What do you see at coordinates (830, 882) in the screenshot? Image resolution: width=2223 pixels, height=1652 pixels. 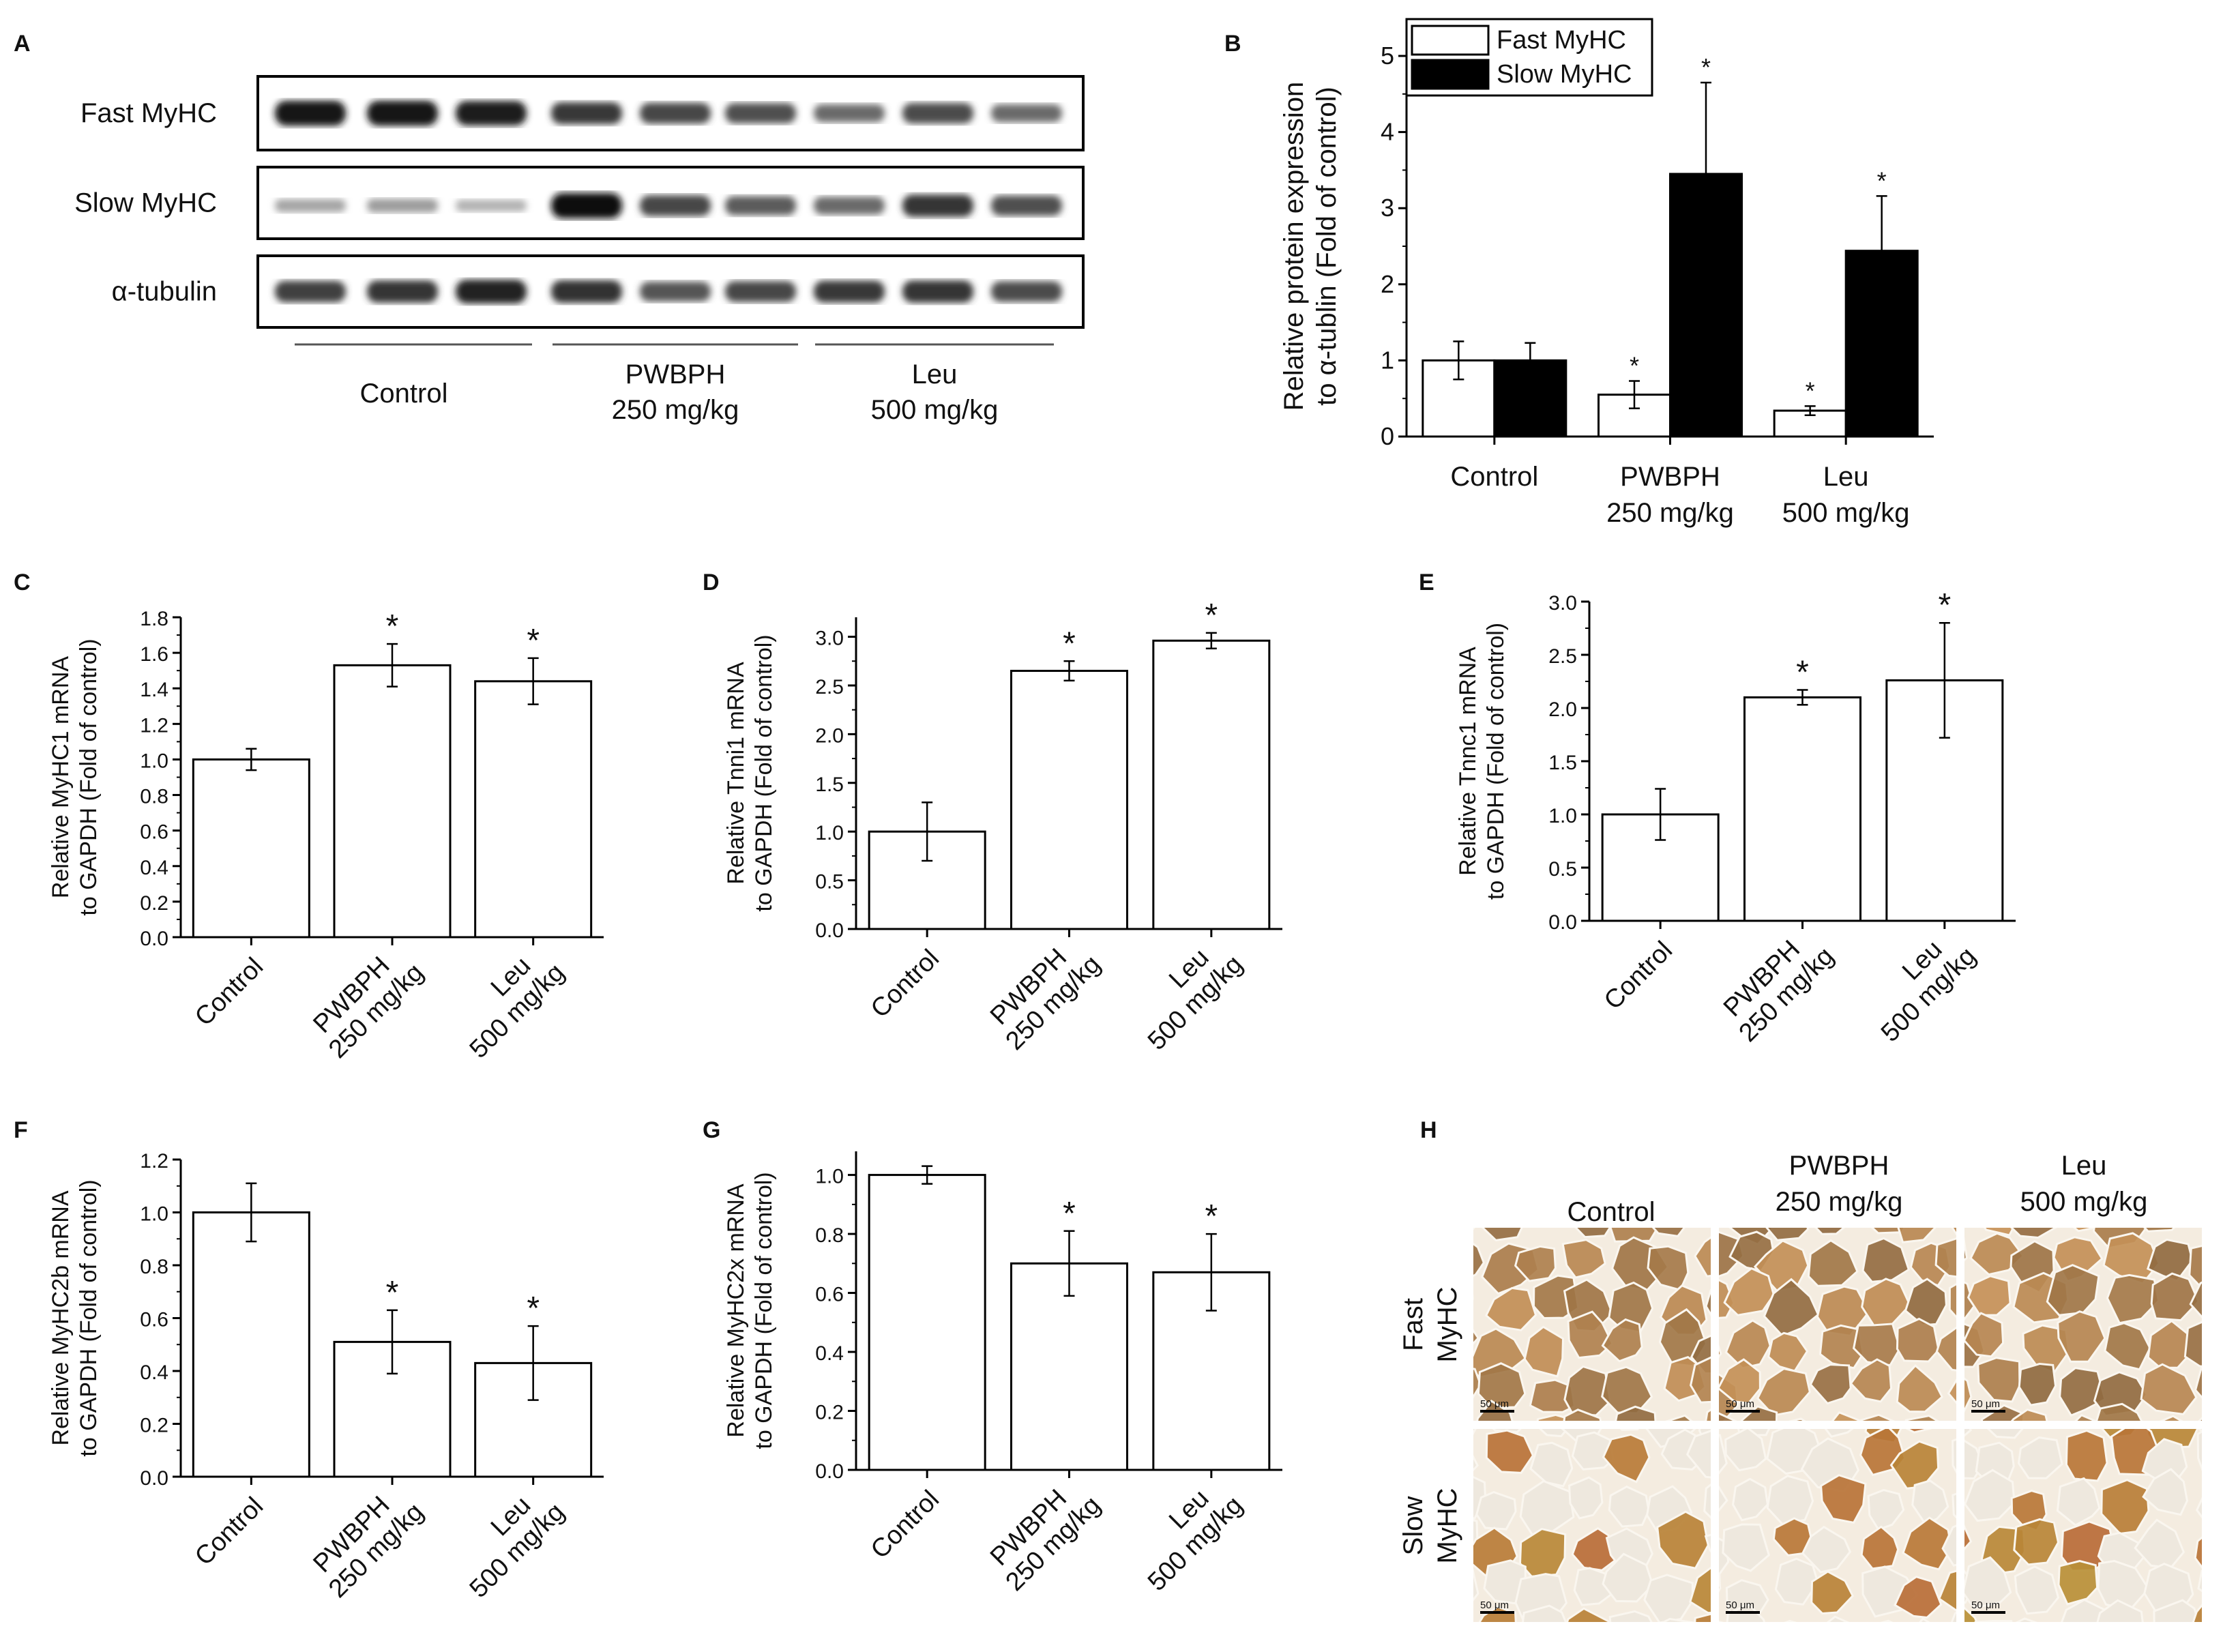 I see `y-tick-label: 0.5` at bounding box center [830, 882].